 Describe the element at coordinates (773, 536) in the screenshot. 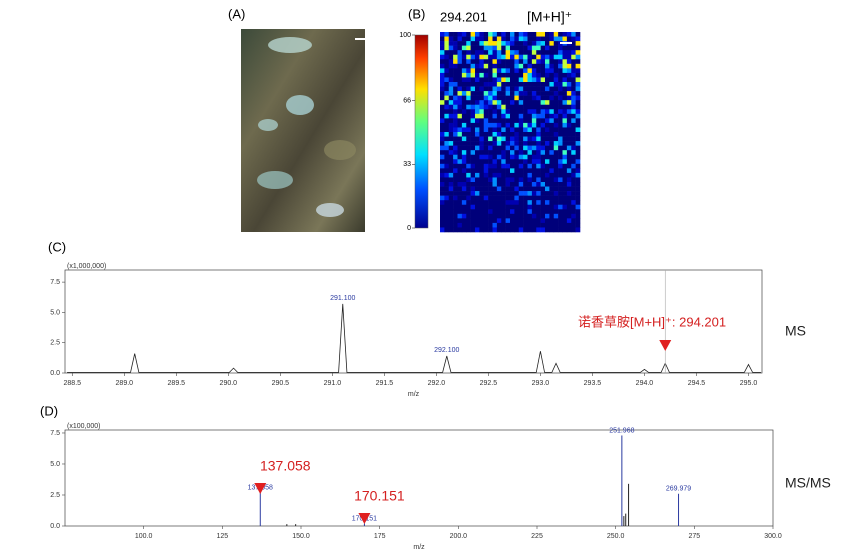

I see `x-tick-label: 300.0` at that location.